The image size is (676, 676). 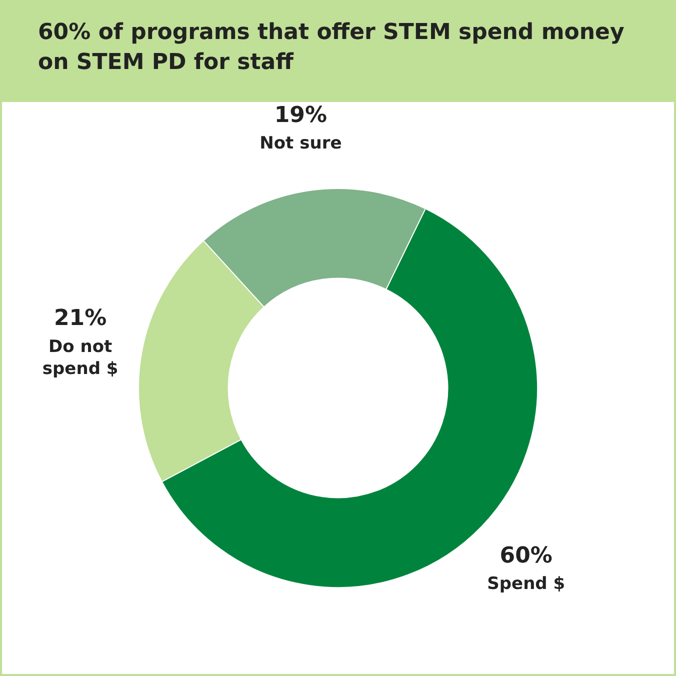 What do you see at coordinates (301, 144) in the screenshot?
I see `slice-label: Not sure` at bounding box center [301, 144].